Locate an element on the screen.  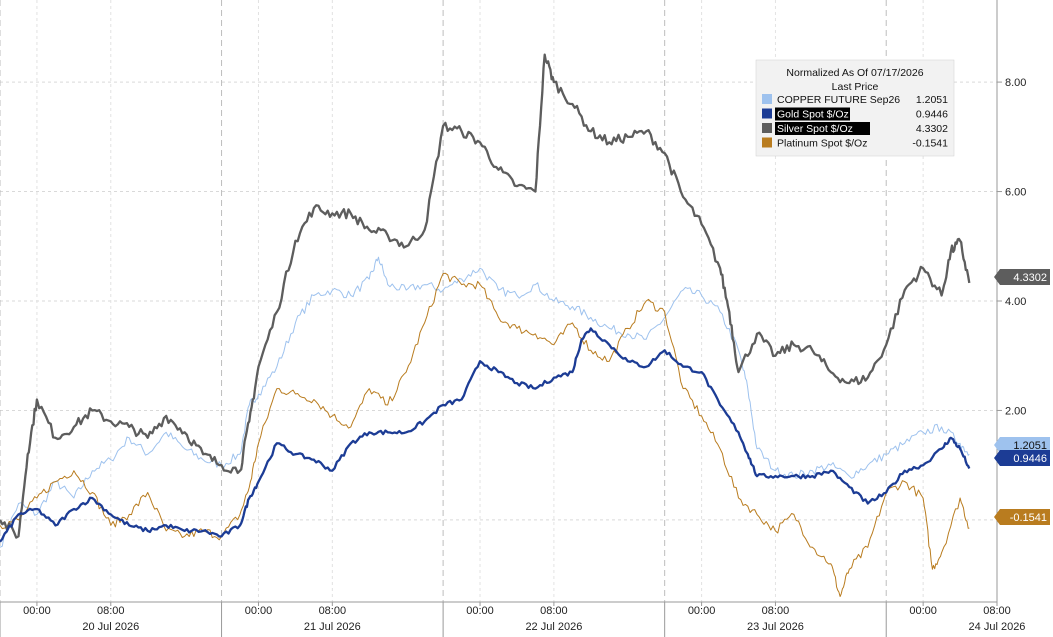
y-tick-label: 6.00 is located at coordinates (1015, 193).